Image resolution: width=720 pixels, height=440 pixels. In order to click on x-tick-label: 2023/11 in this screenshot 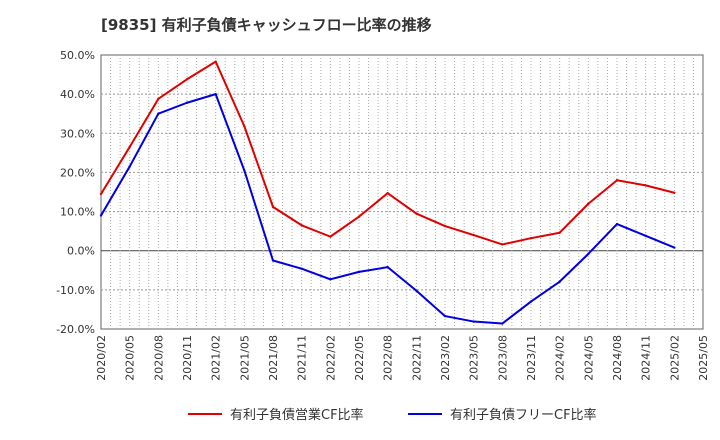, I will do `click(531, 358)`.